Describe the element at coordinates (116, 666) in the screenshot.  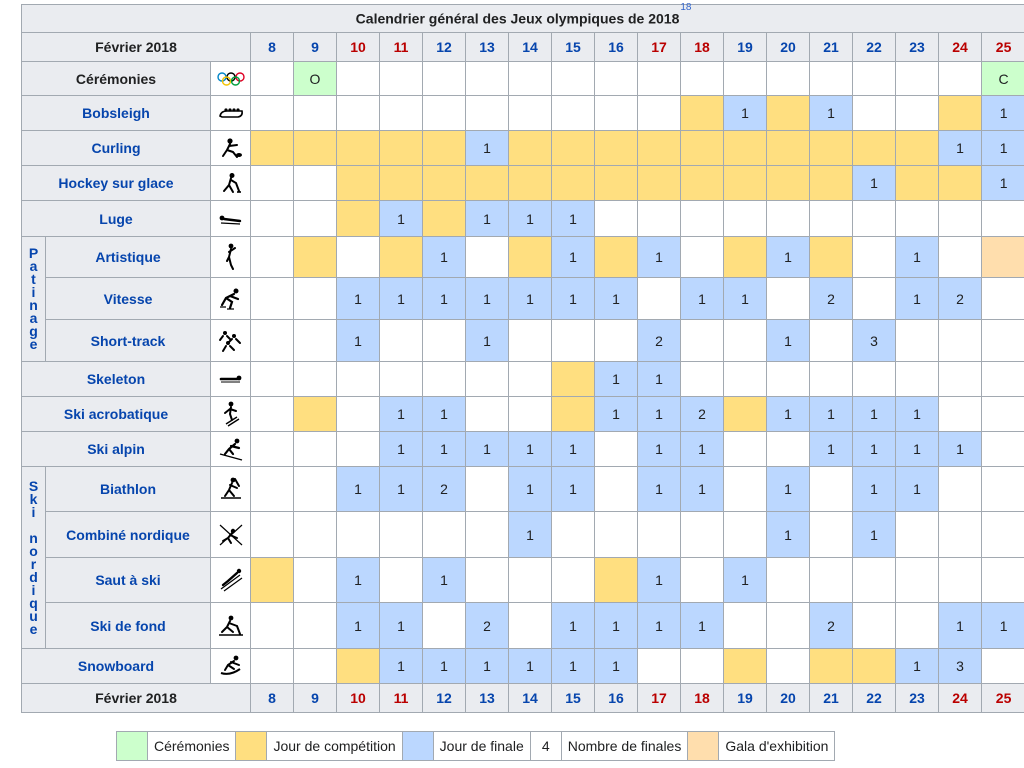
I see `sport-15-label: Snowboard` at that location.